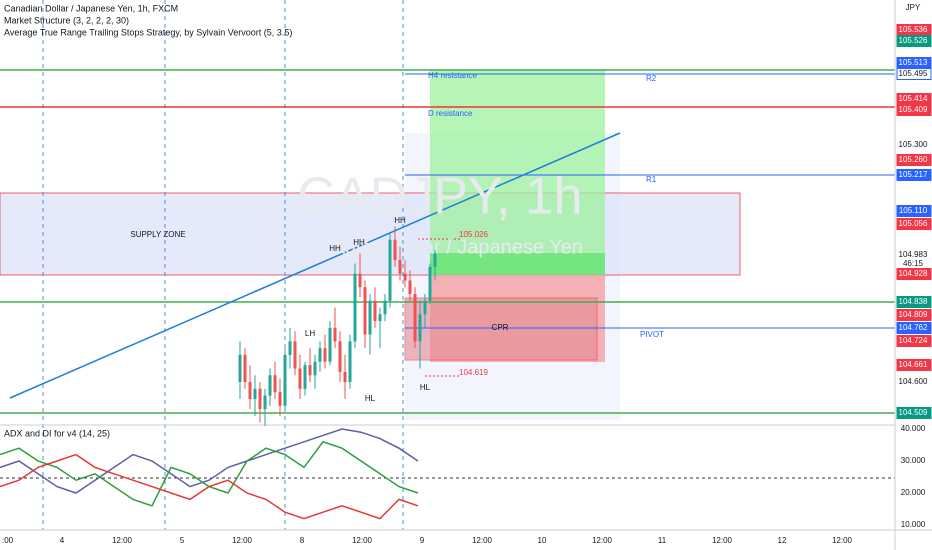  I want to click on price-label: 104.600, so click(913, 381).